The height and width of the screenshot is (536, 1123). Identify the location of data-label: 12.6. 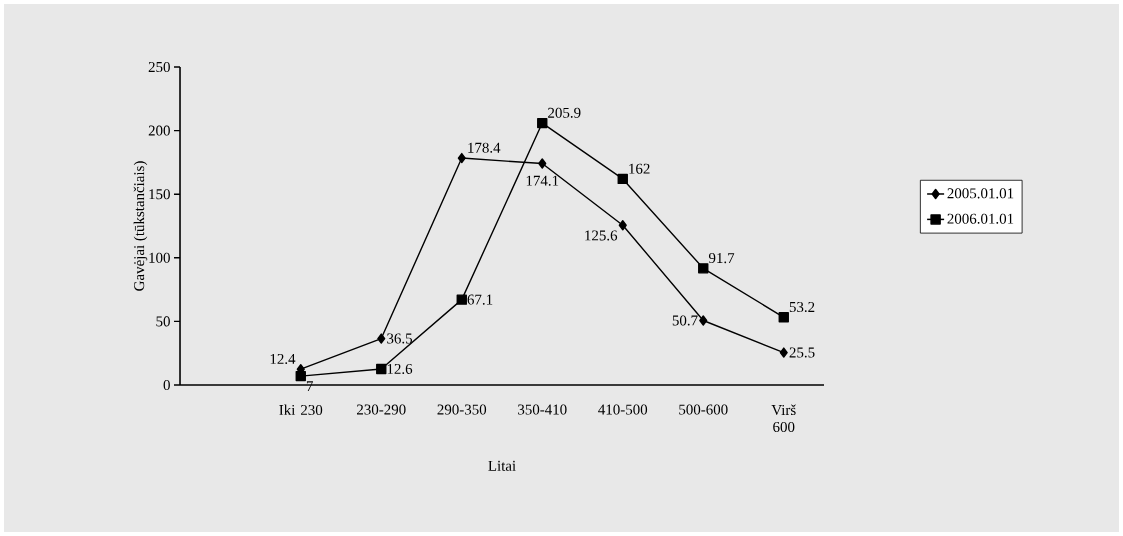
(400, 369).